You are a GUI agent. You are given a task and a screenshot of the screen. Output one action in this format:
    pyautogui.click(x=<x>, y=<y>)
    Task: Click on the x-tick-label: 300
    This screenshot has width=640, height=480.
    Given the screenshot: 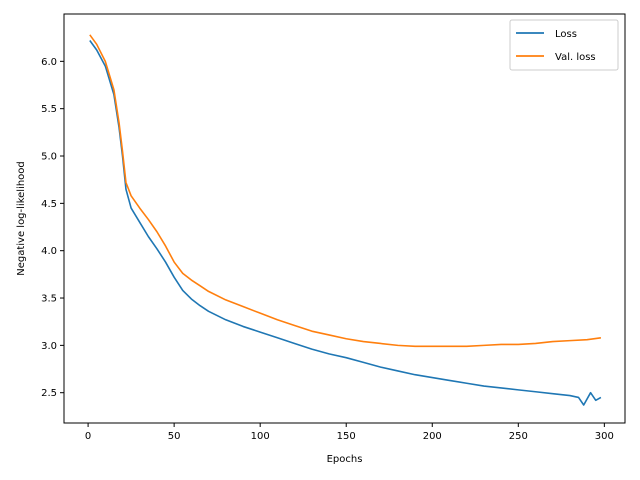 What is the action you would take?
    pyautogui.click(x=604, y=436)
    